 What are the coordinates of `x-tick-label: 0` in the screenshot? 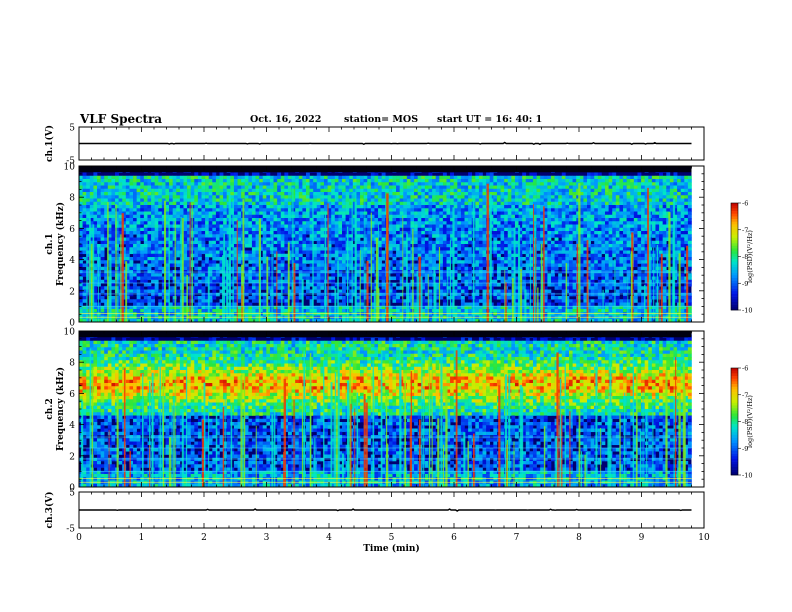 It's located at (79, 538).